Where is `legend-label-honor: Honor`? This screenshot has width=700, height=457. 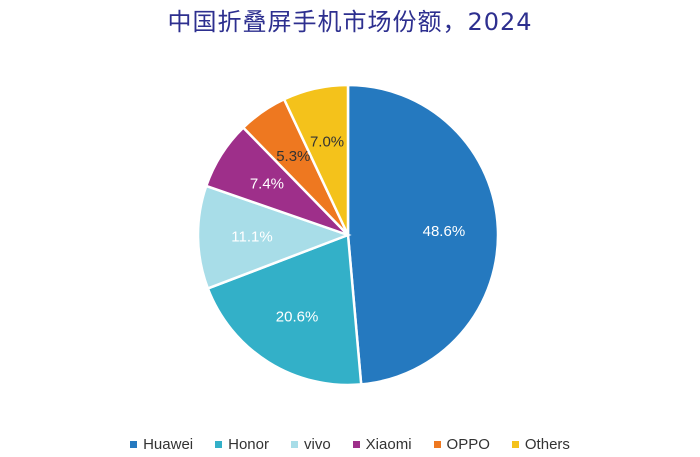
legend-label-honor: Honor is located at coordinates (248, 444).